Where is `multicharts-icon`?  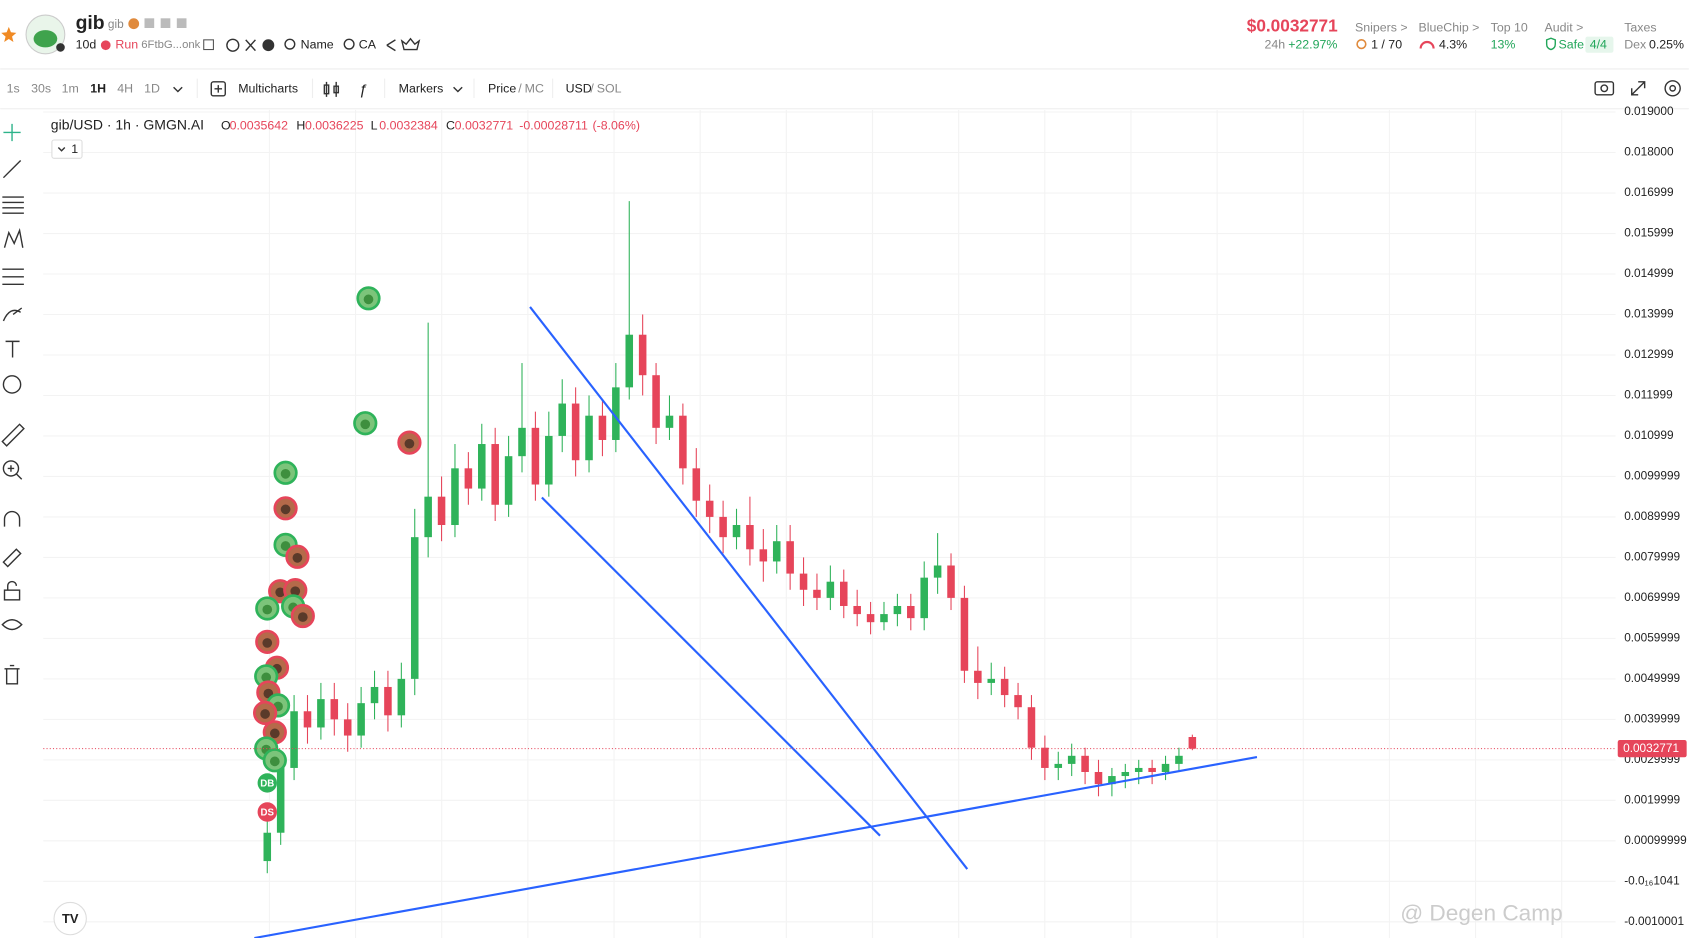
multicharts-icon is located at coordinates (218, 89).